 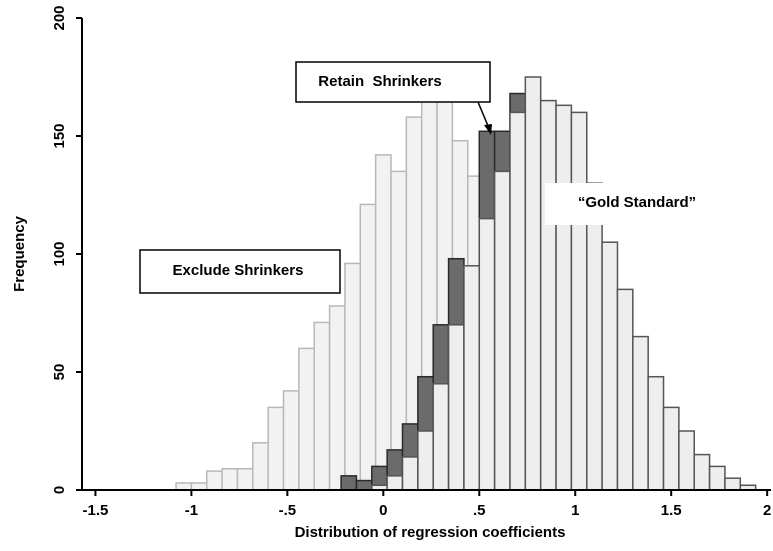 What do you see at coordinates (767, 510) in the screenshot?
I see `x-tick-label: 2` at bounding box center [767, 510].